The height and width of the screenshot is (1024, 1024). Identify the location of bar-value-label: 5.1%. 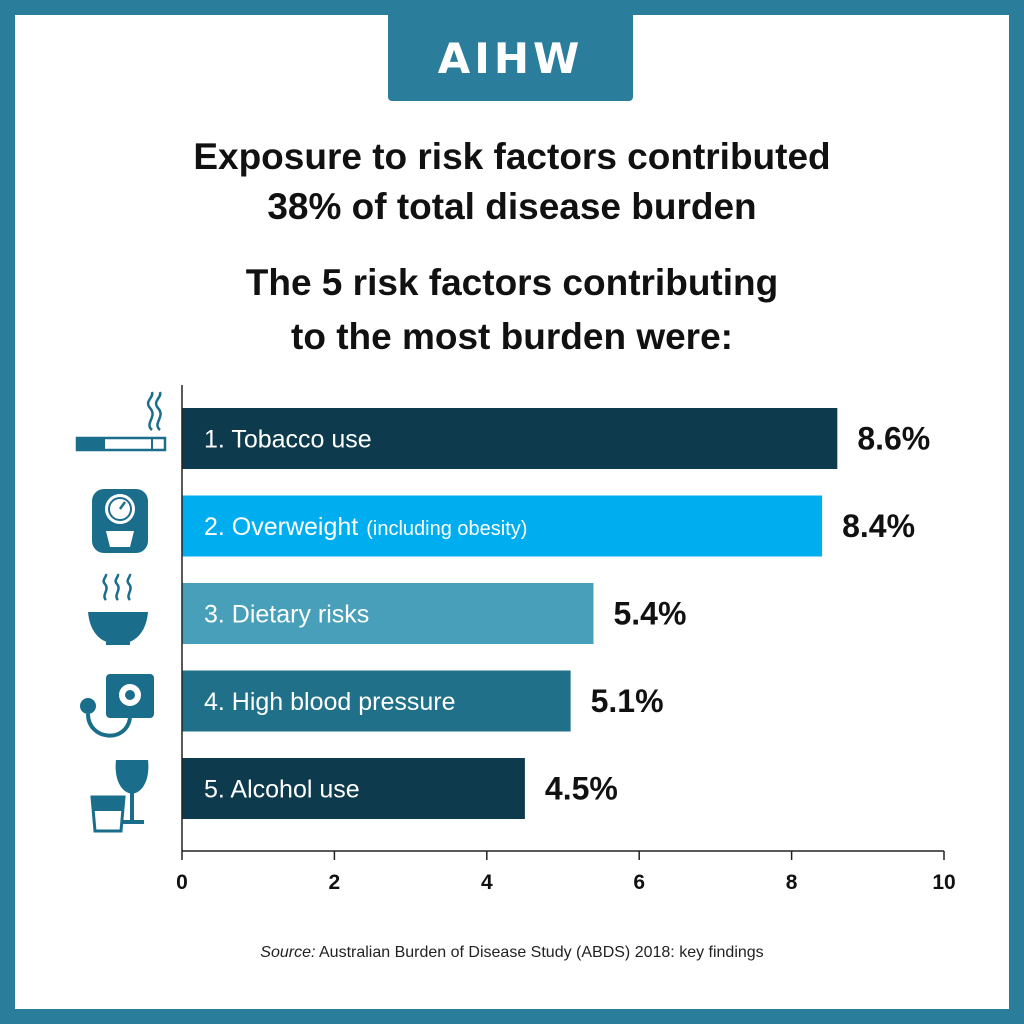
(627, 701).